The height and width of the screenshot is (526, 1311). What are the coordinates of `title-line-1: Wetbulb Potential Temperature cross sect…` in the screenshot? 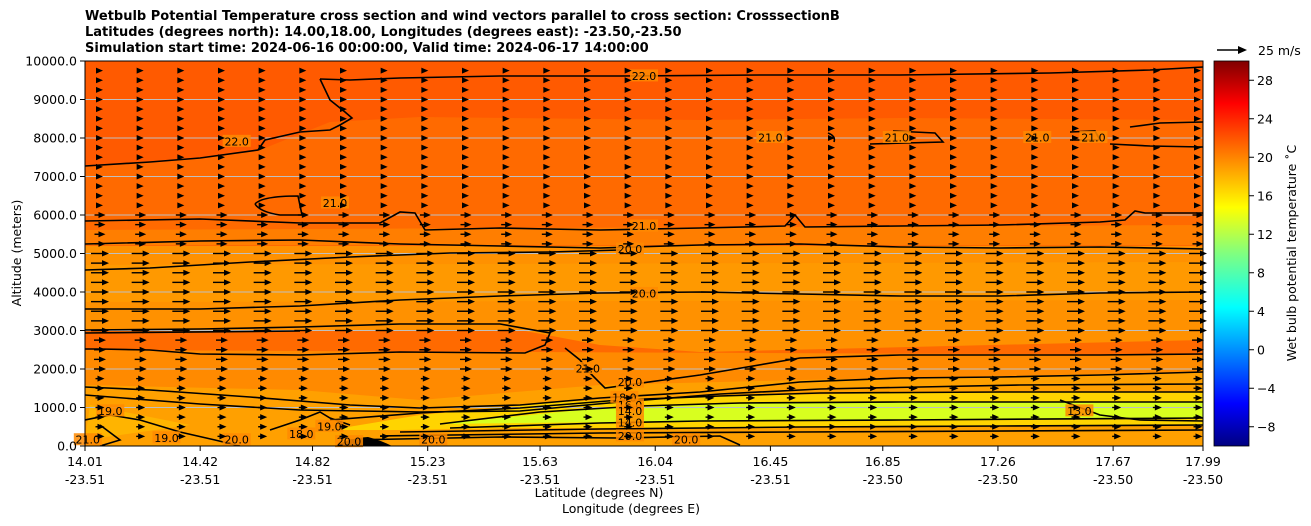 It's located at (462, 16).